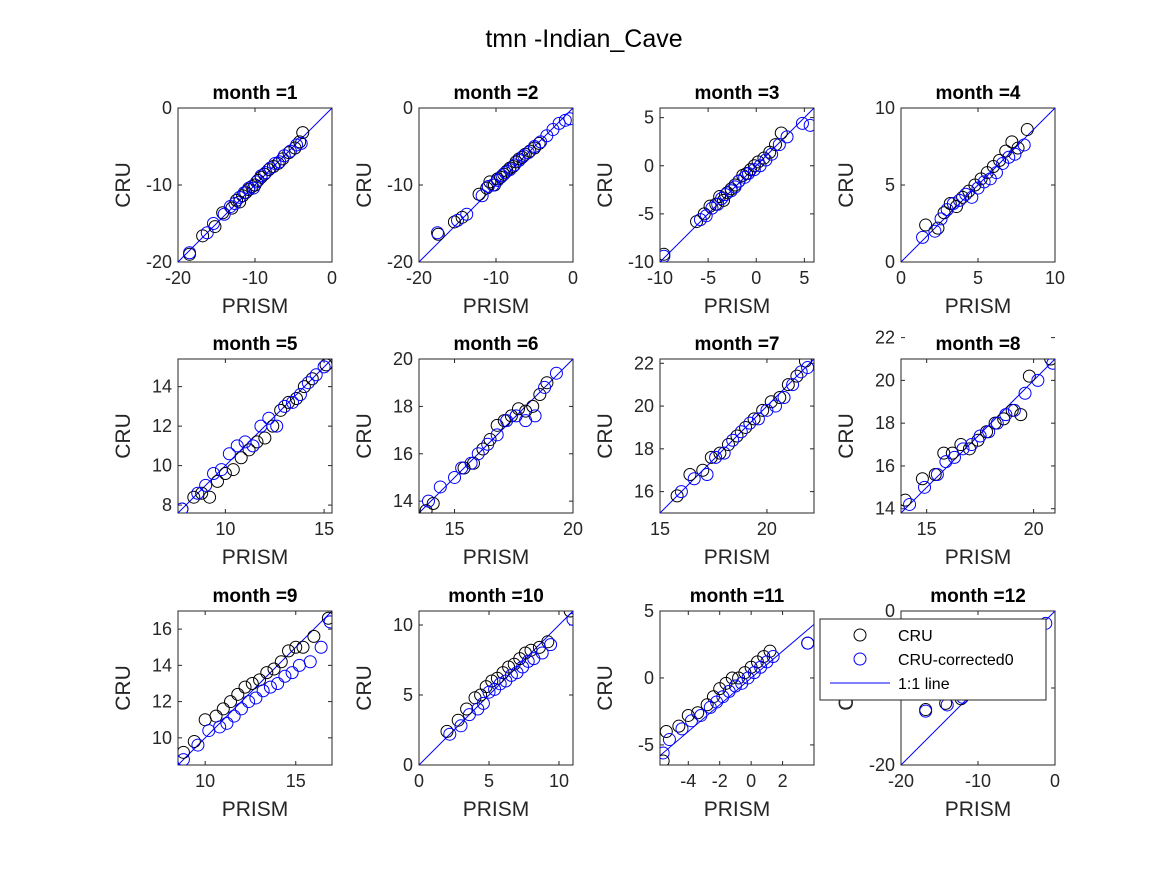 The height and width of the screenshot is (875, 1167). I want to click on subplot-month-2: -20 -10 0 -20 -10 0 month =2 PRISM CRU, so click(465, 200).